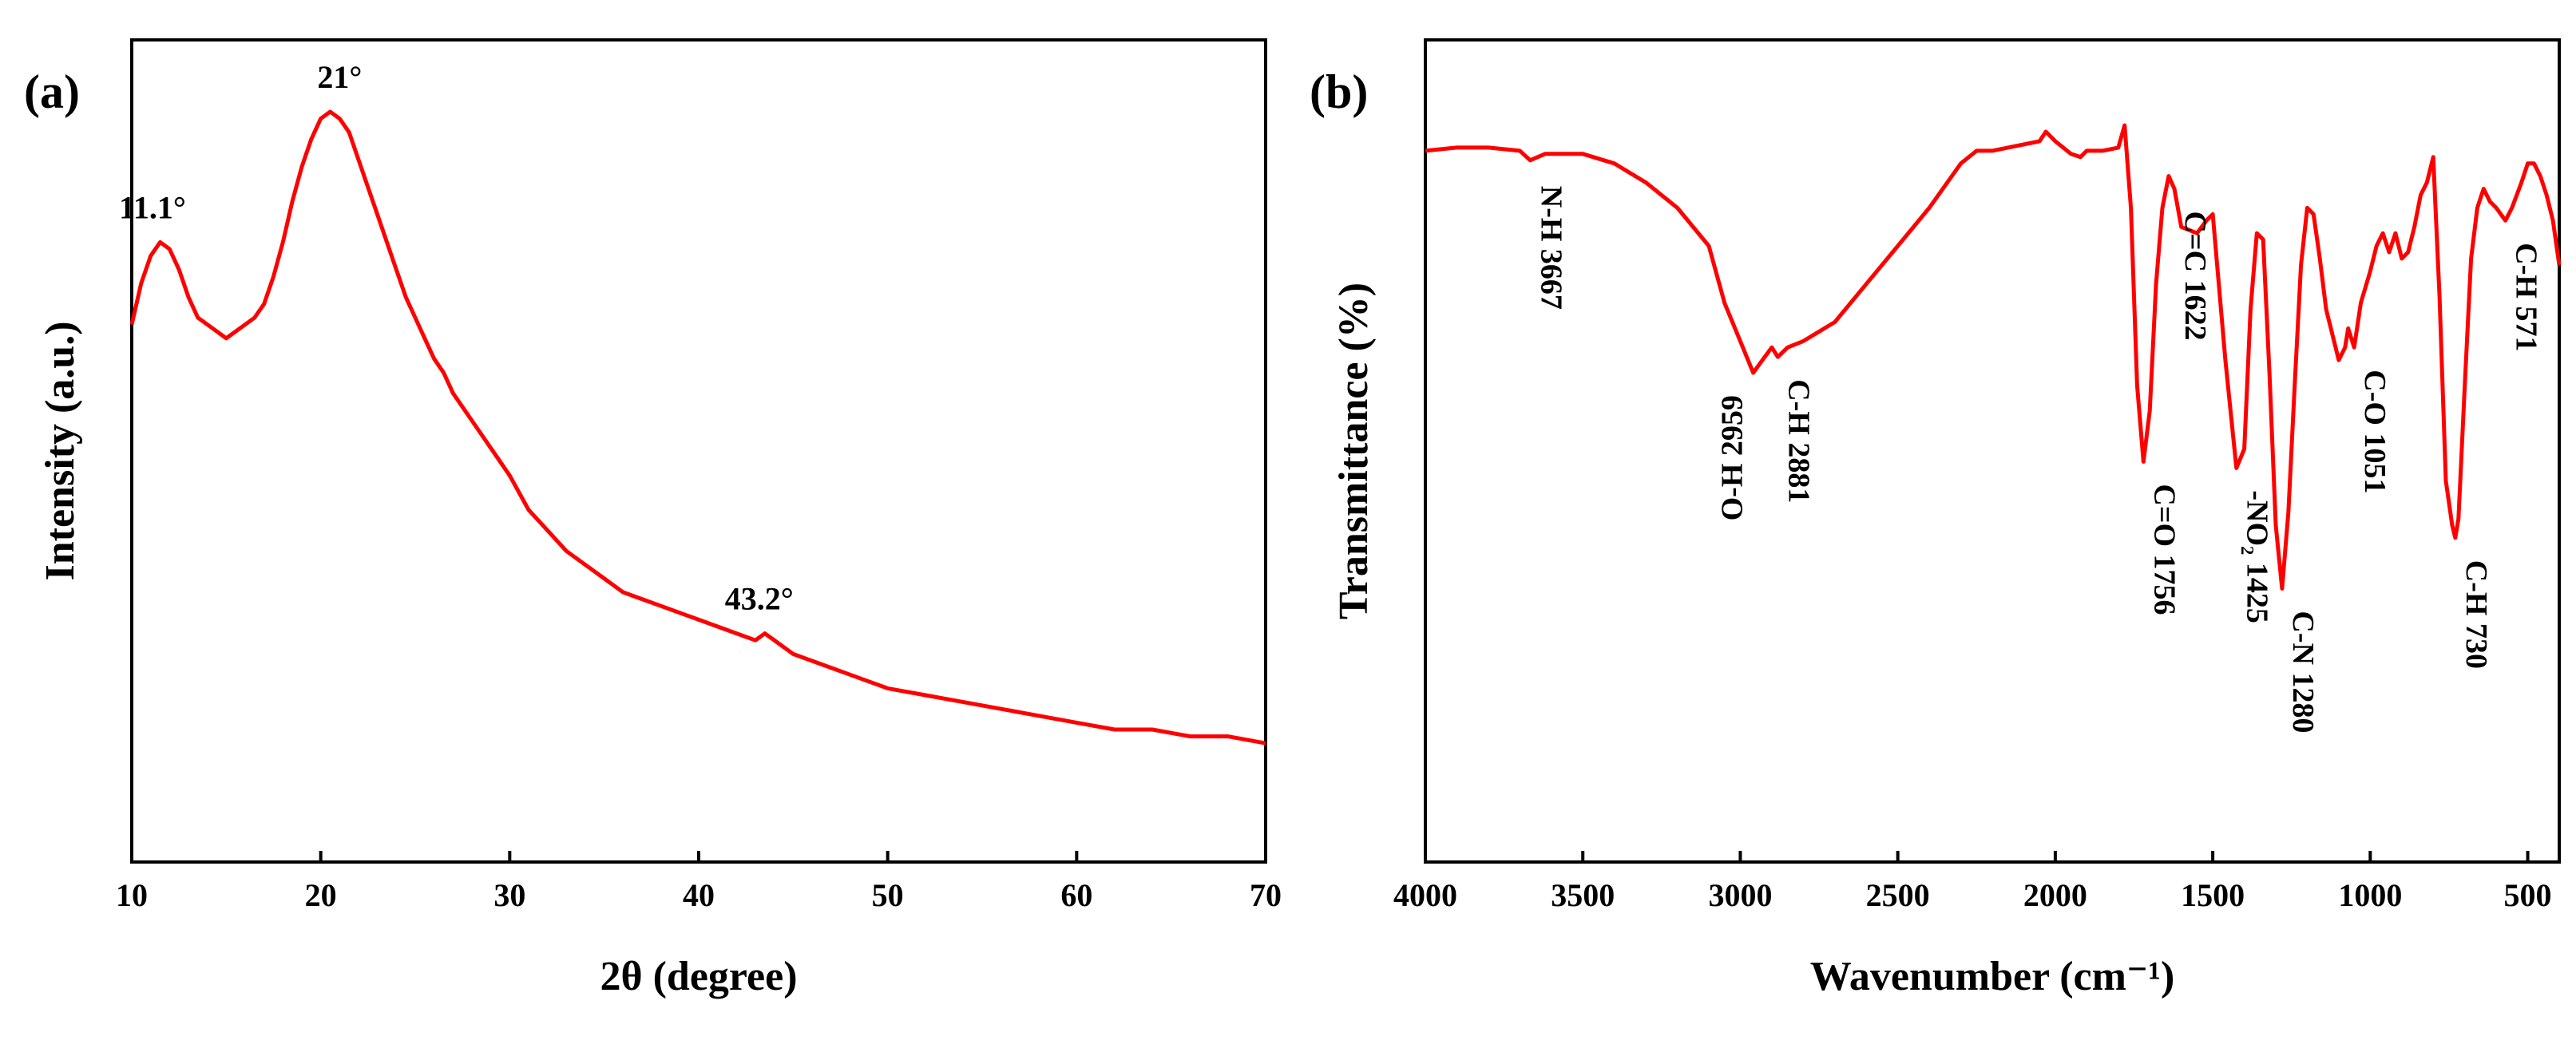 This screenshot has height=1044, width=2576. What do you see at coordinates (1798, 441) in the screenshot?
I see `panel-b-annotation-2: C-H 2881` at bounding box center [1798, 441].